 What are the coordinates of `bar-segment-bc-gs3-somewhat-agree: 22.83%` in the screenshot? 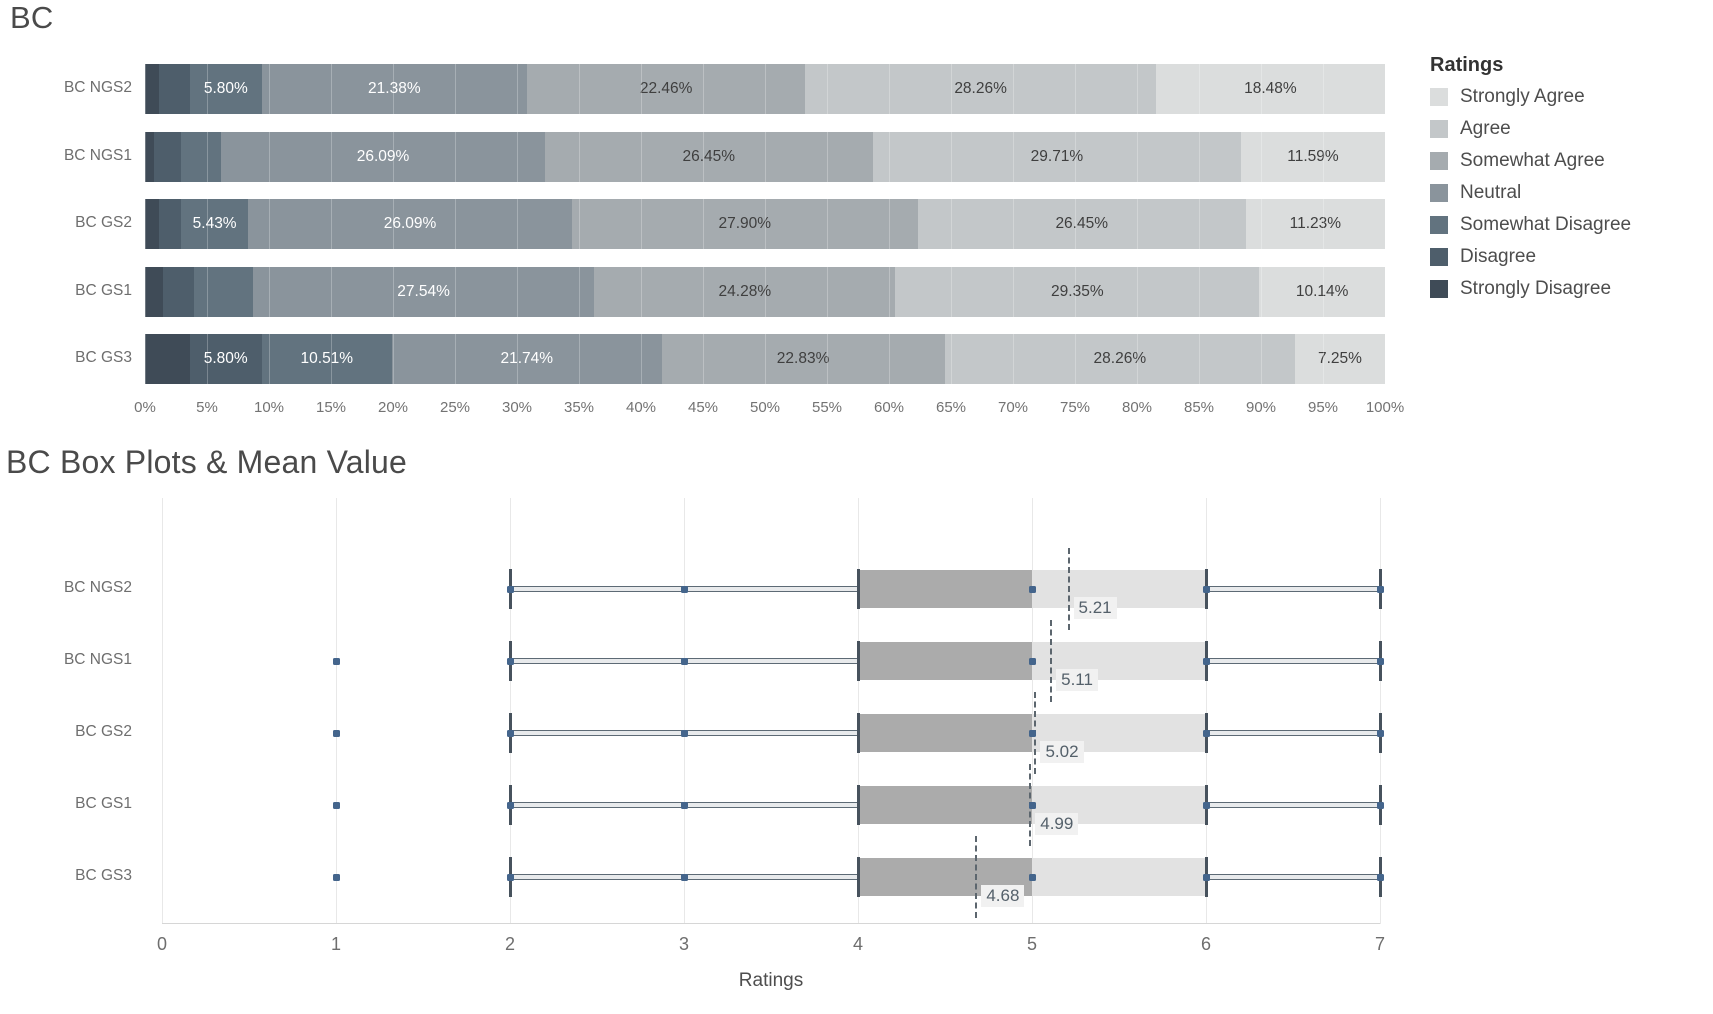 It's located at (803, 359).